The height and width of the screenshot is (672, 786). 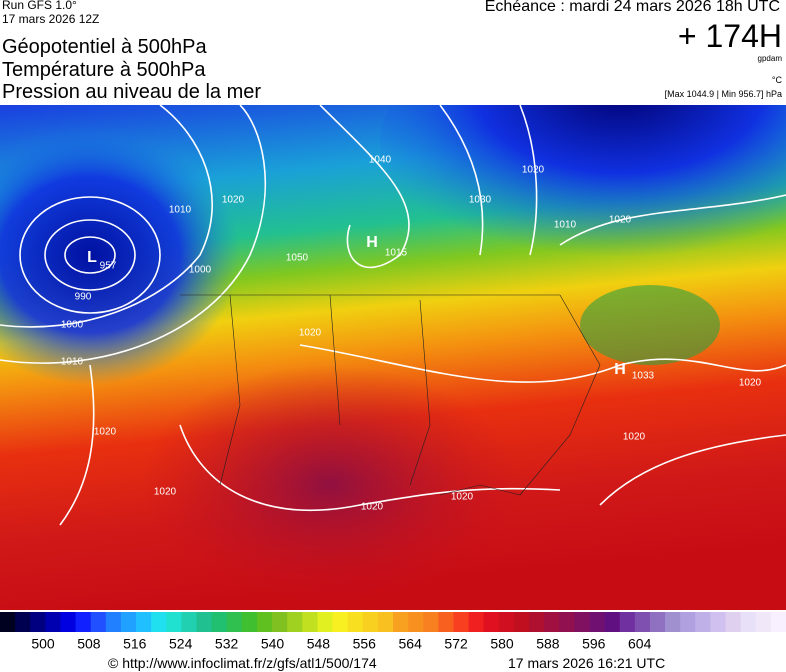 What do you see at coordinates (43, 644) in the screenshot?
I see `scale-label: 500` at bounding box center [43, 644].